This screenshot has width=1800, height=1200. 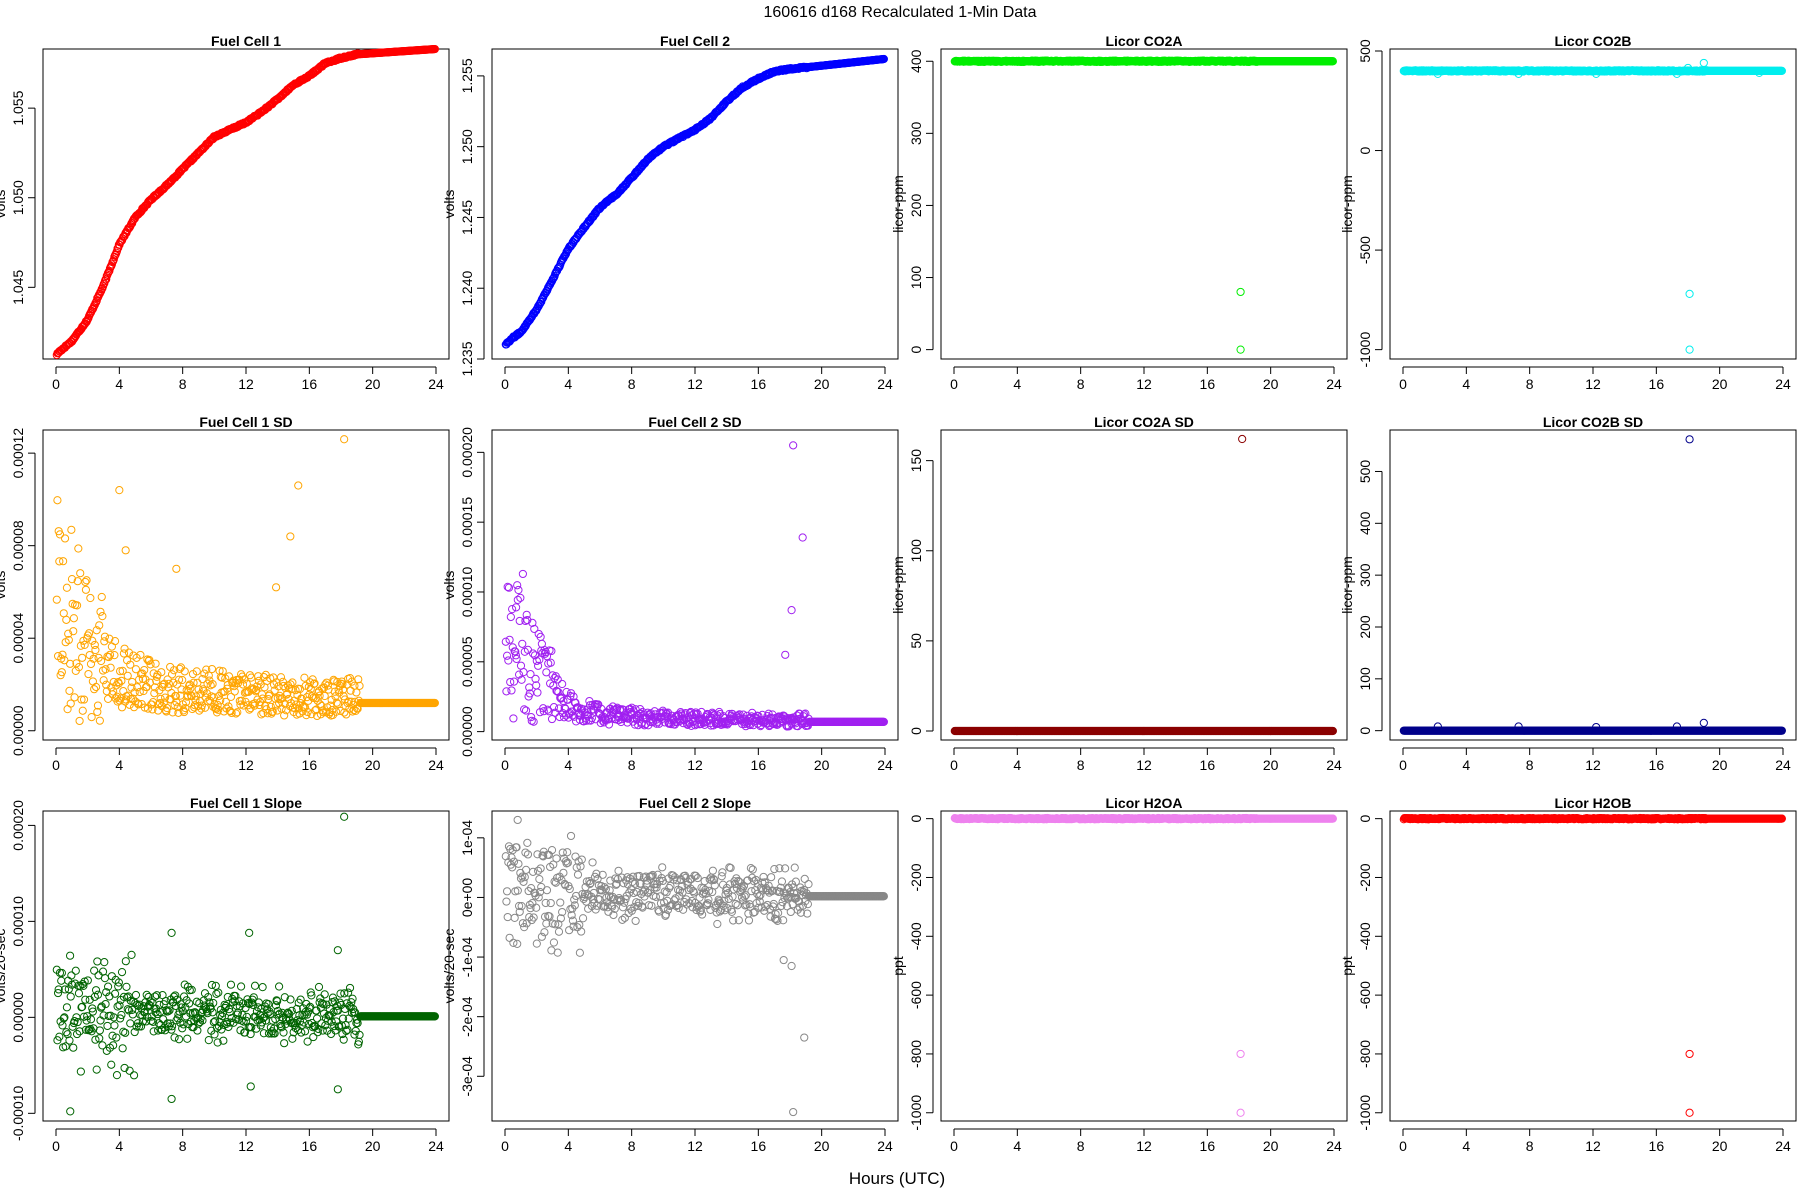 What do you see at coordinates (467, 731) in the screenshot?
I see `y-tick-label: 0.00000` at bounding box center [467, 731].